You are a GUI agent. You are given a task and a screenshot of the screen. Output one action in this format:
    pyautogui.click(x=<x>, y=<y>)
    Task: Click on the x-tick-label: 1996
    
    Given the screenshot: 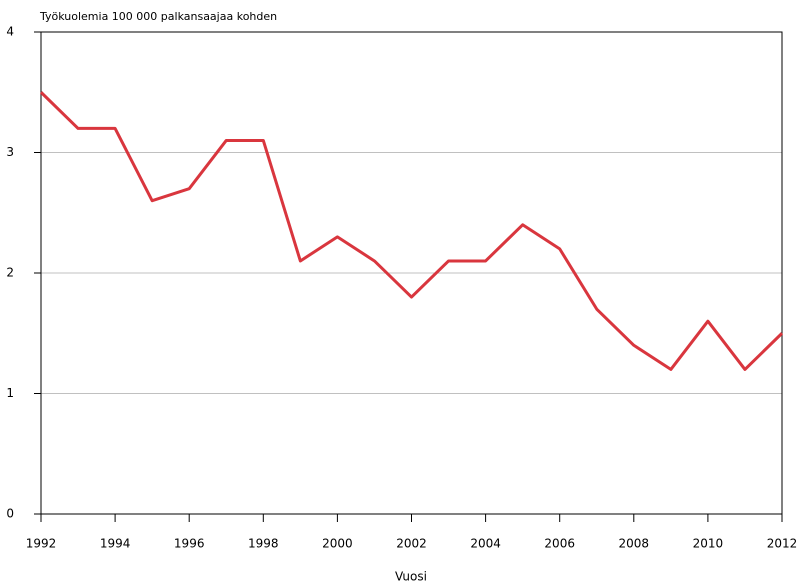 What is the action you would take?
    pyautogui.click(x=189, y=544)
    